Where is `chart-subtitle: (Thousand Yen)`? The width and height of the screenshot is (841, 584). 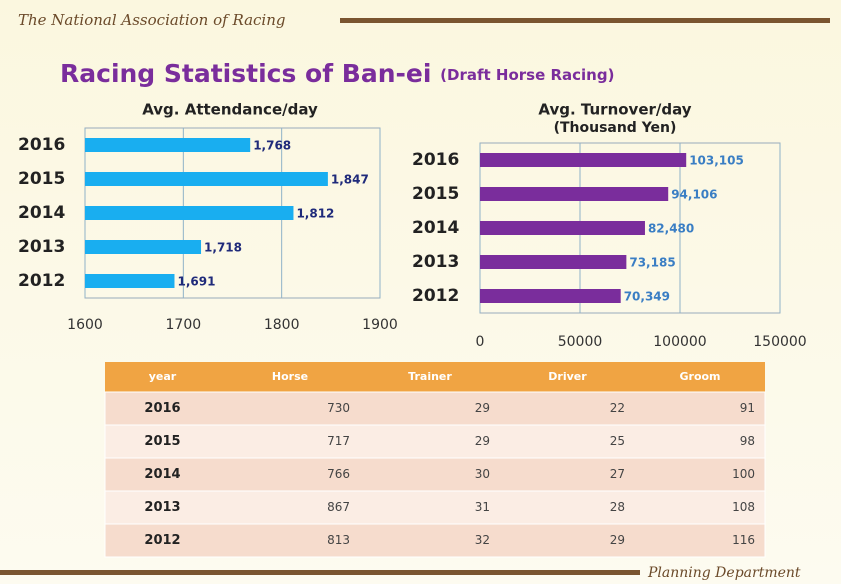 chart-subtitle: (Thousand Yen) is located at coordinates (615, 128).